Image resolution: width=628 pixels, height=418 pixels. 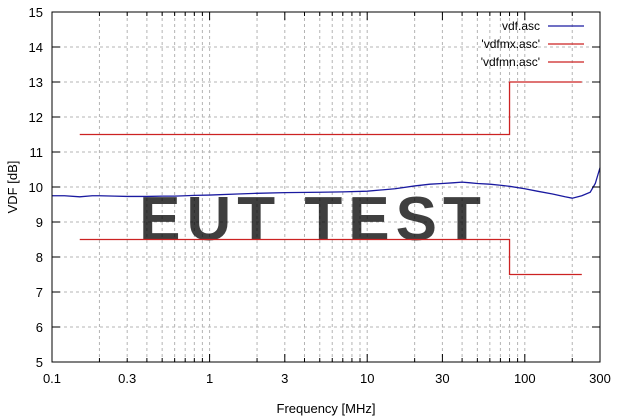 I want to click on x-tick-label: 1, so click(x=209, y=378).